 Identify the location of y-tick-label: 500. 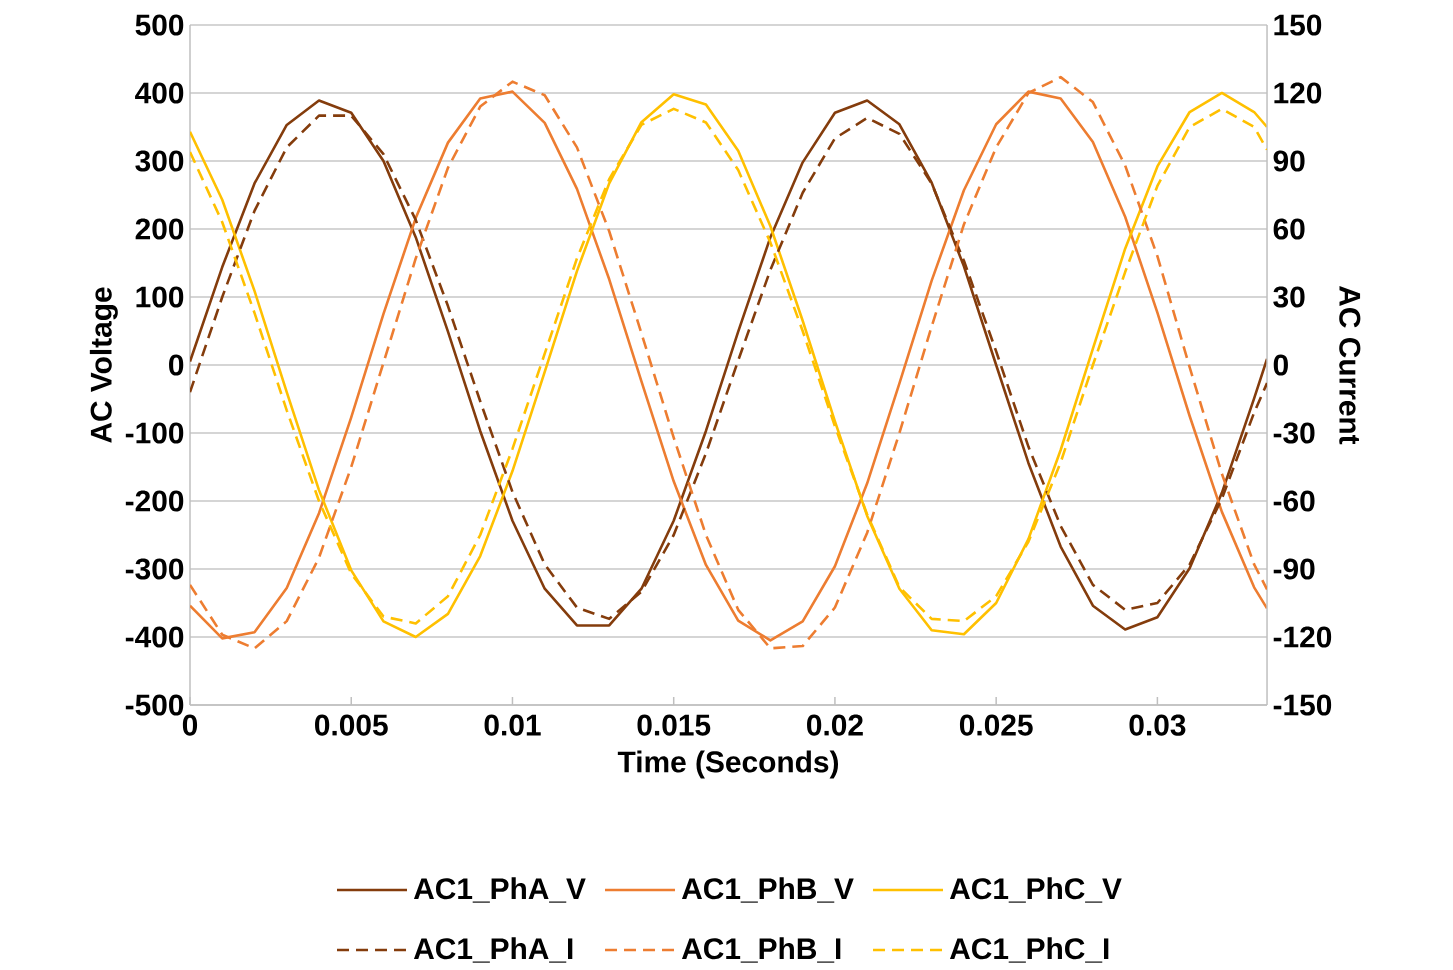
(159, 25).